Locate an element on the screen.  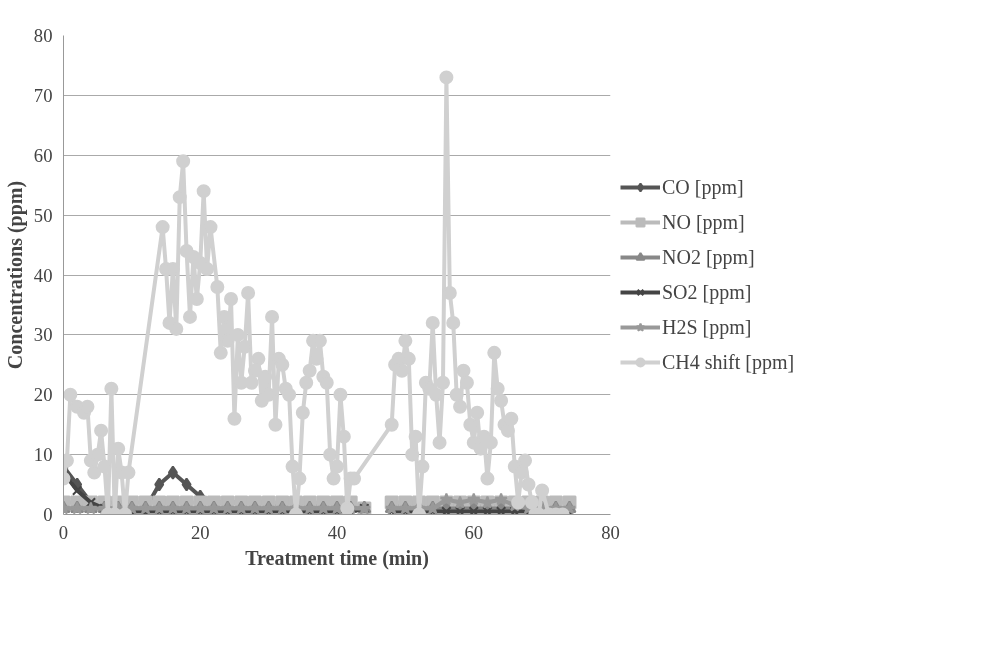
y-tick-label: 50 is located at coordinates (43, 215).